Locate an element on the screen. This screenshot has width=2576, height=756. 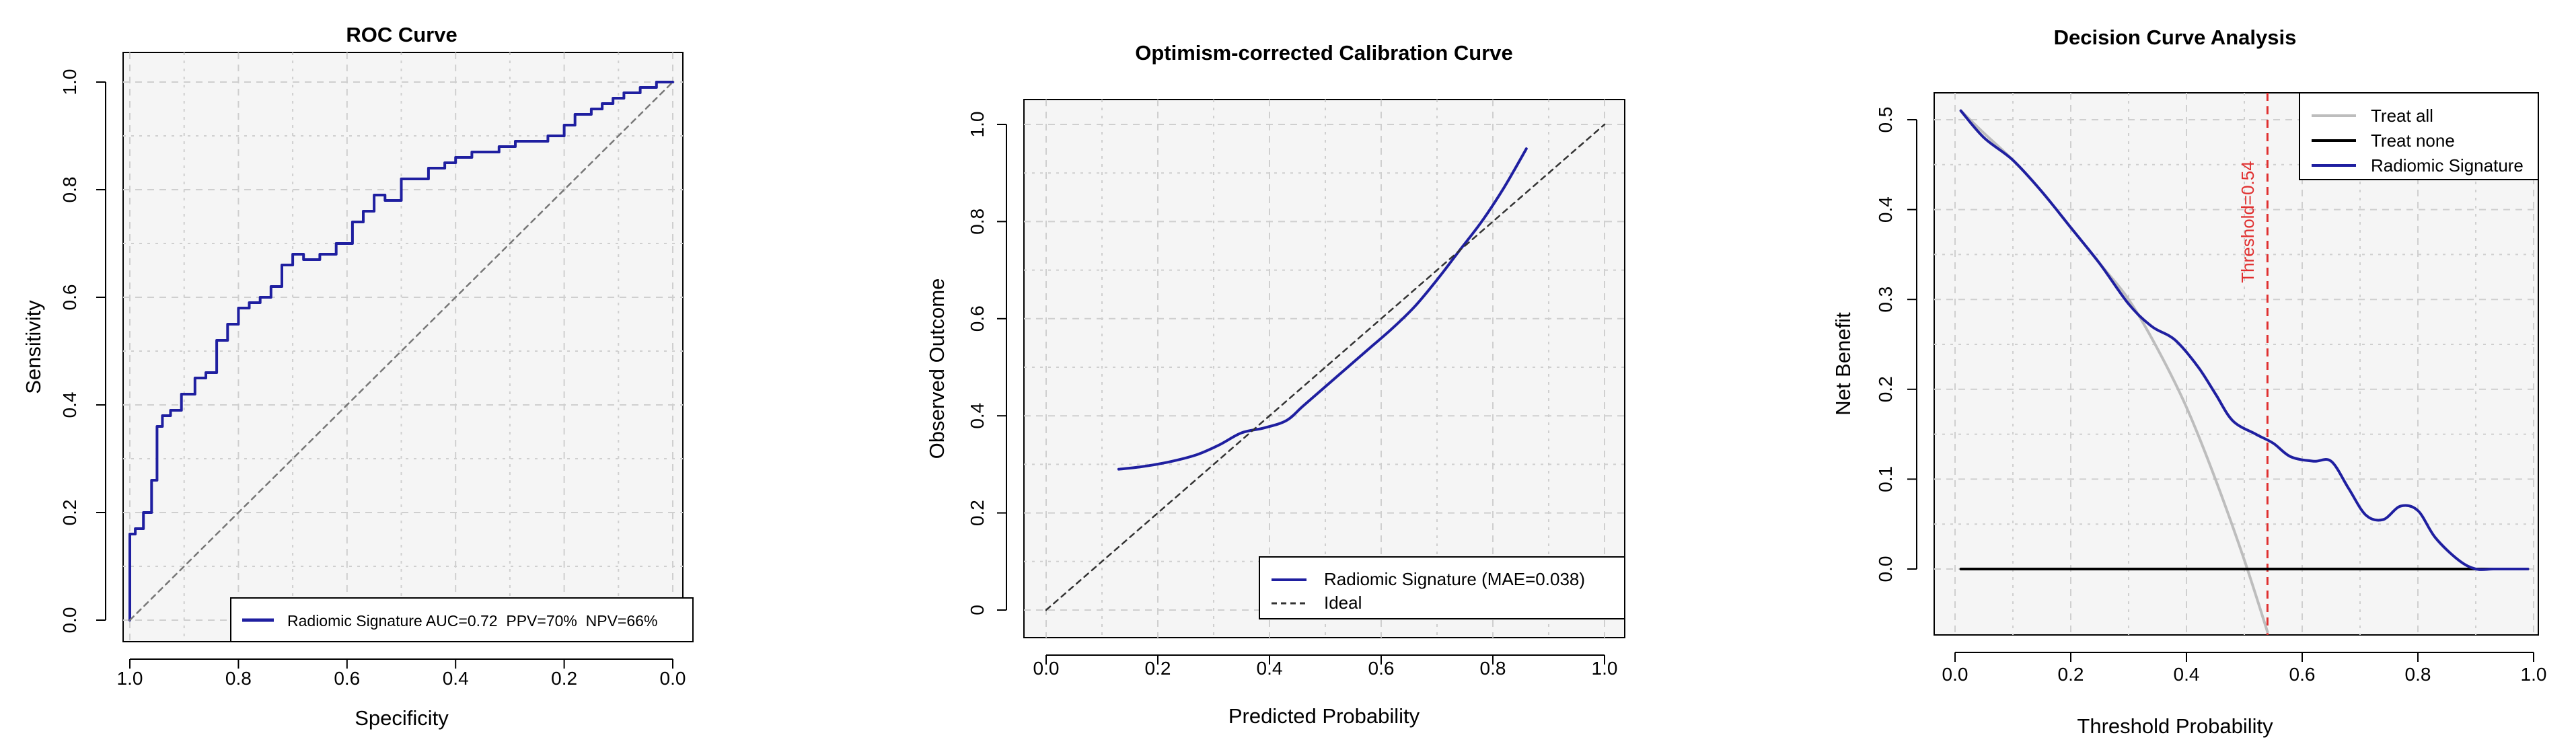
dca-x-tick-label: 0.8 is located at coordinates (2418, 674).